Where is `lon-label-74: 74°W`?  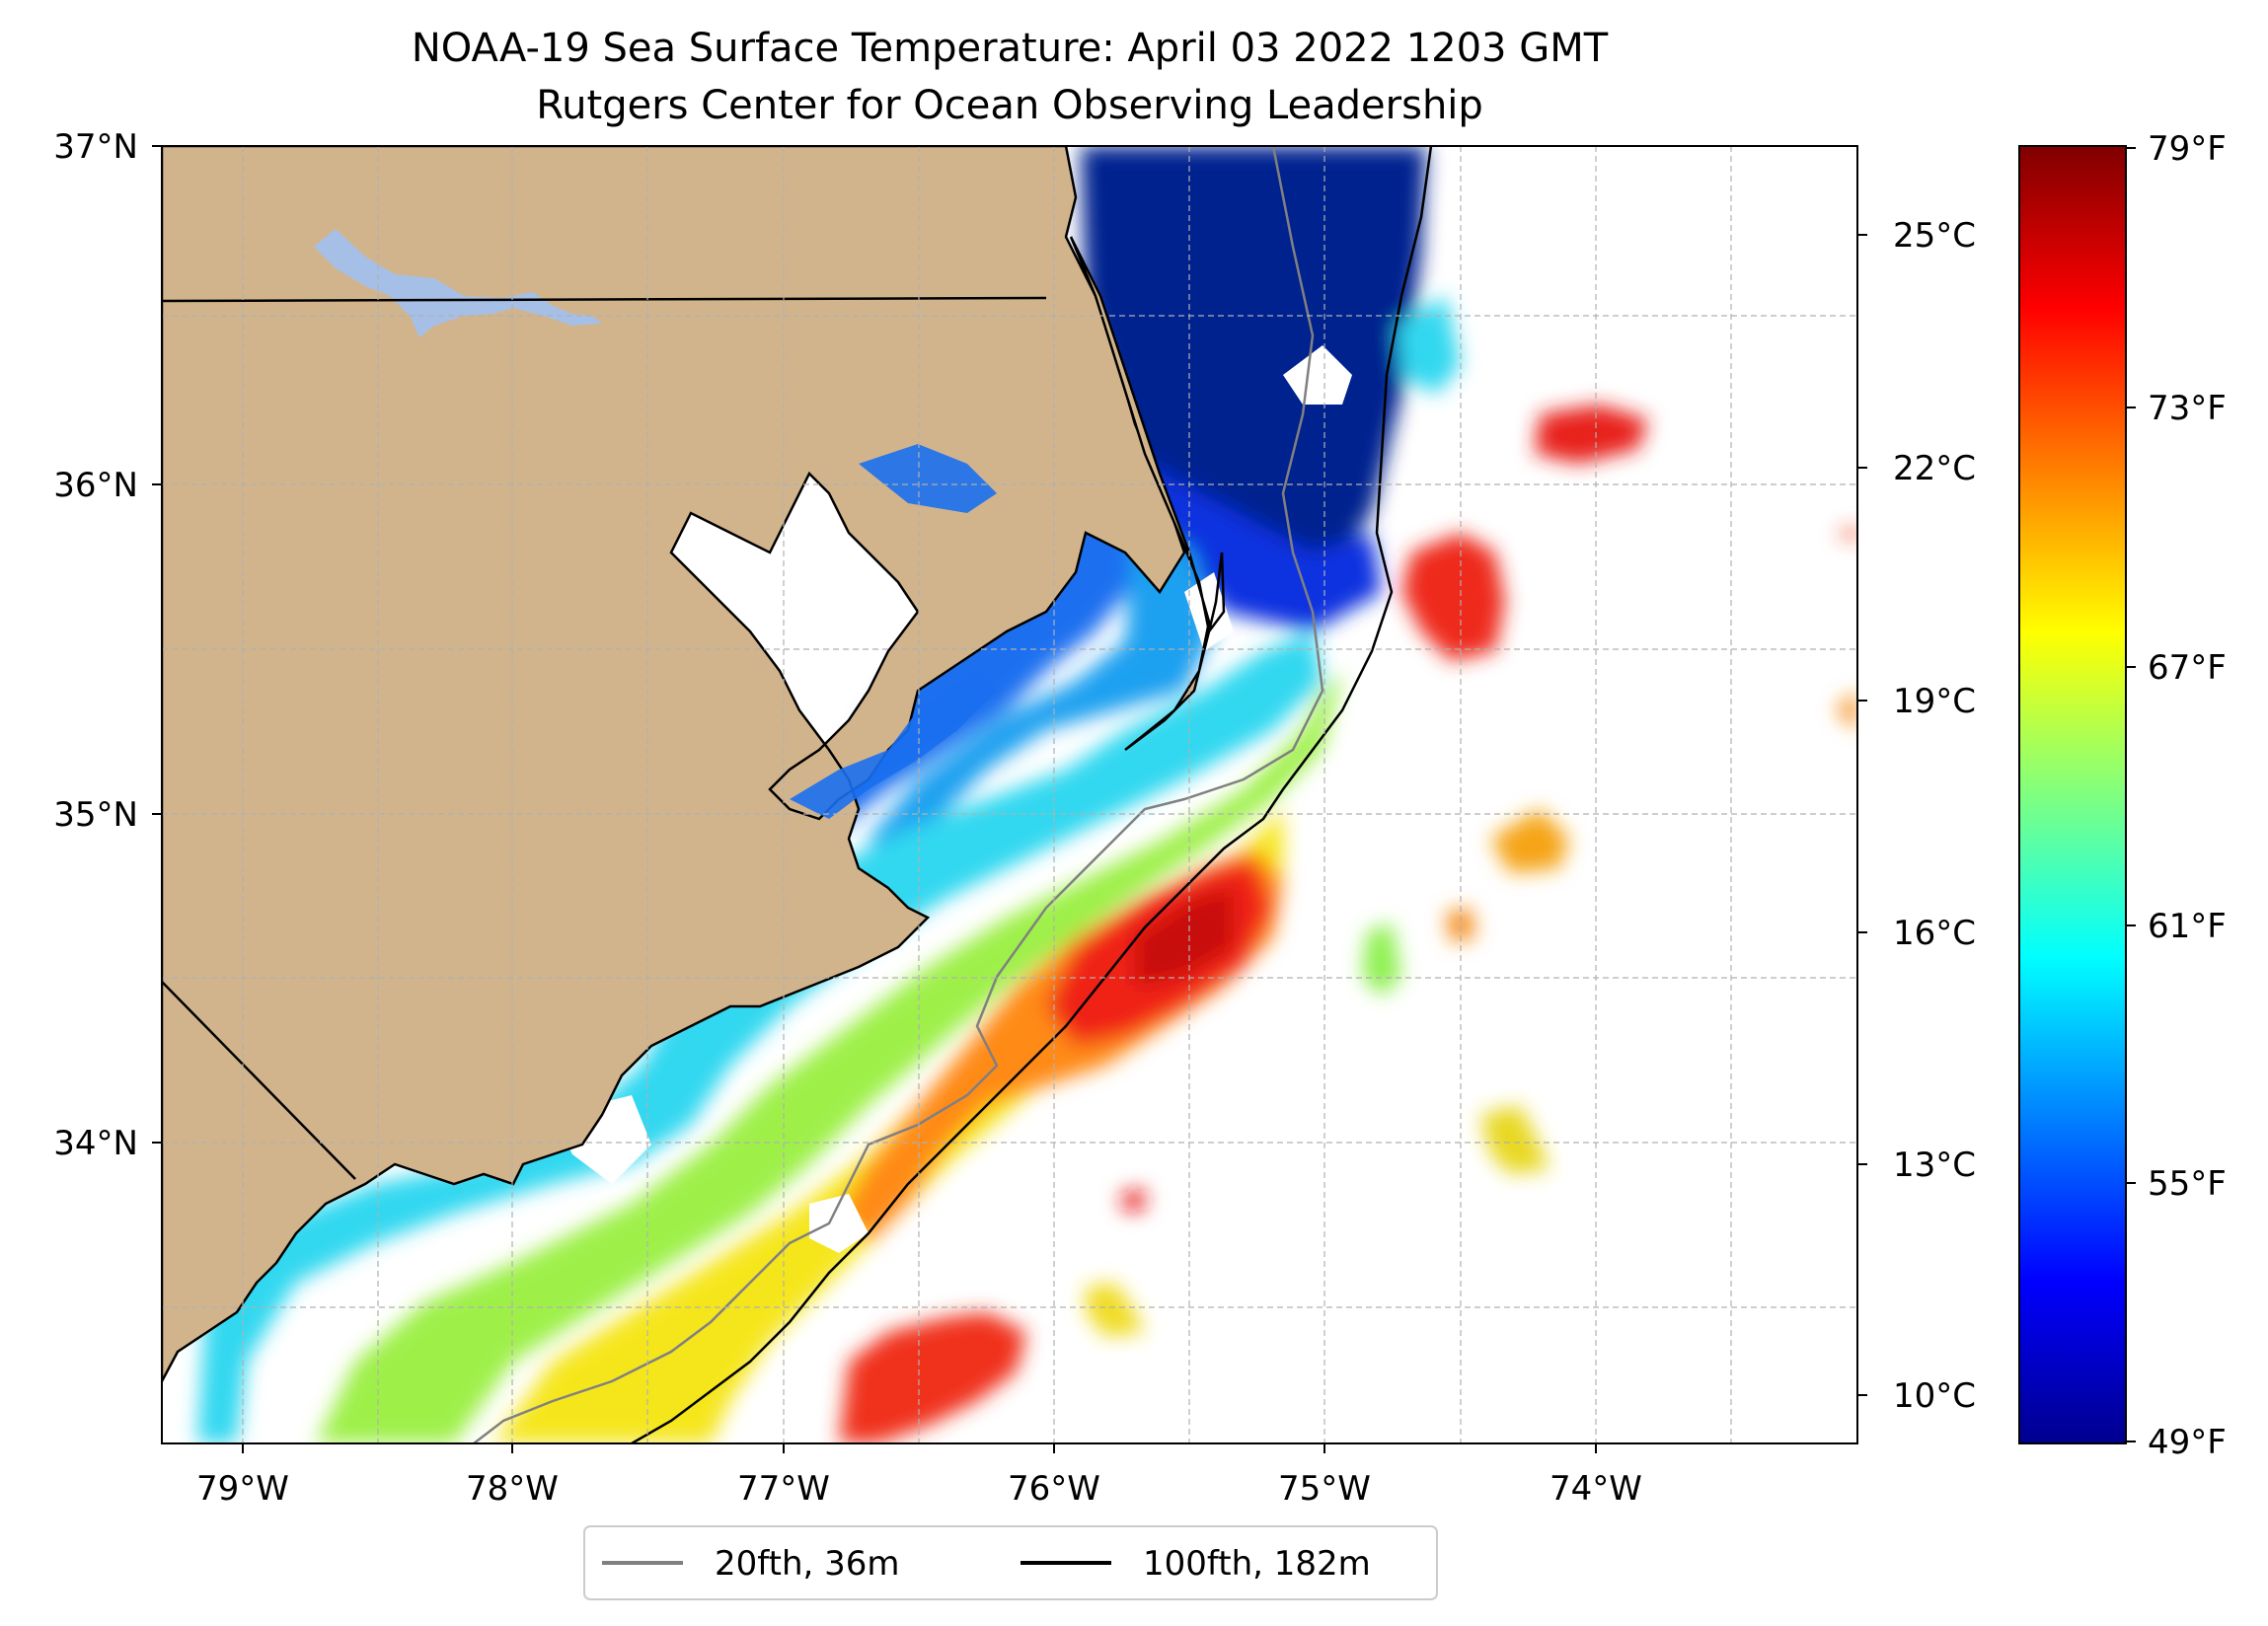
lon-label-74: 74°W is located at coordinates (1596, 1489).